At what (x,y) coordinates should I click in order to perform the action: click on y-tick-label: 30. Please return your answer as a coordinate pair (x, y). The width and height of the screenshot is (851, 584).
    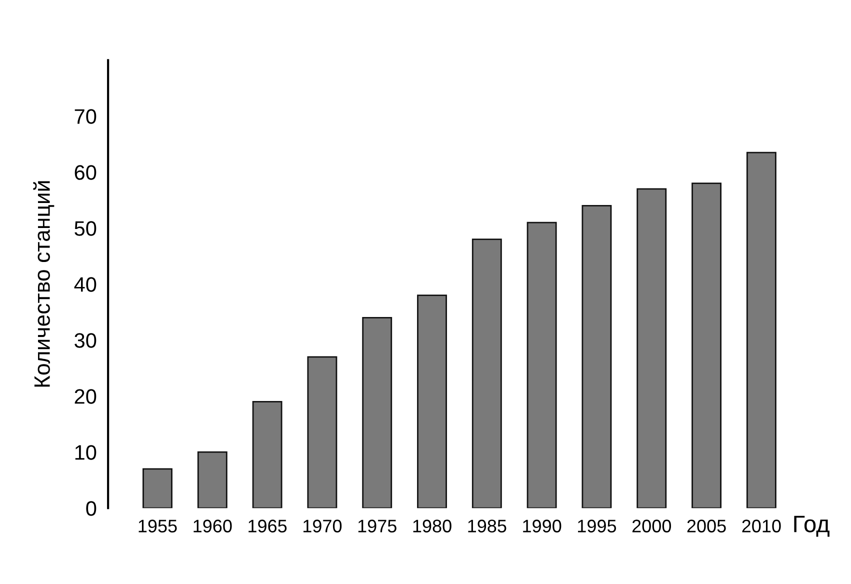
    Looking at the image, I should click on (85, 340).